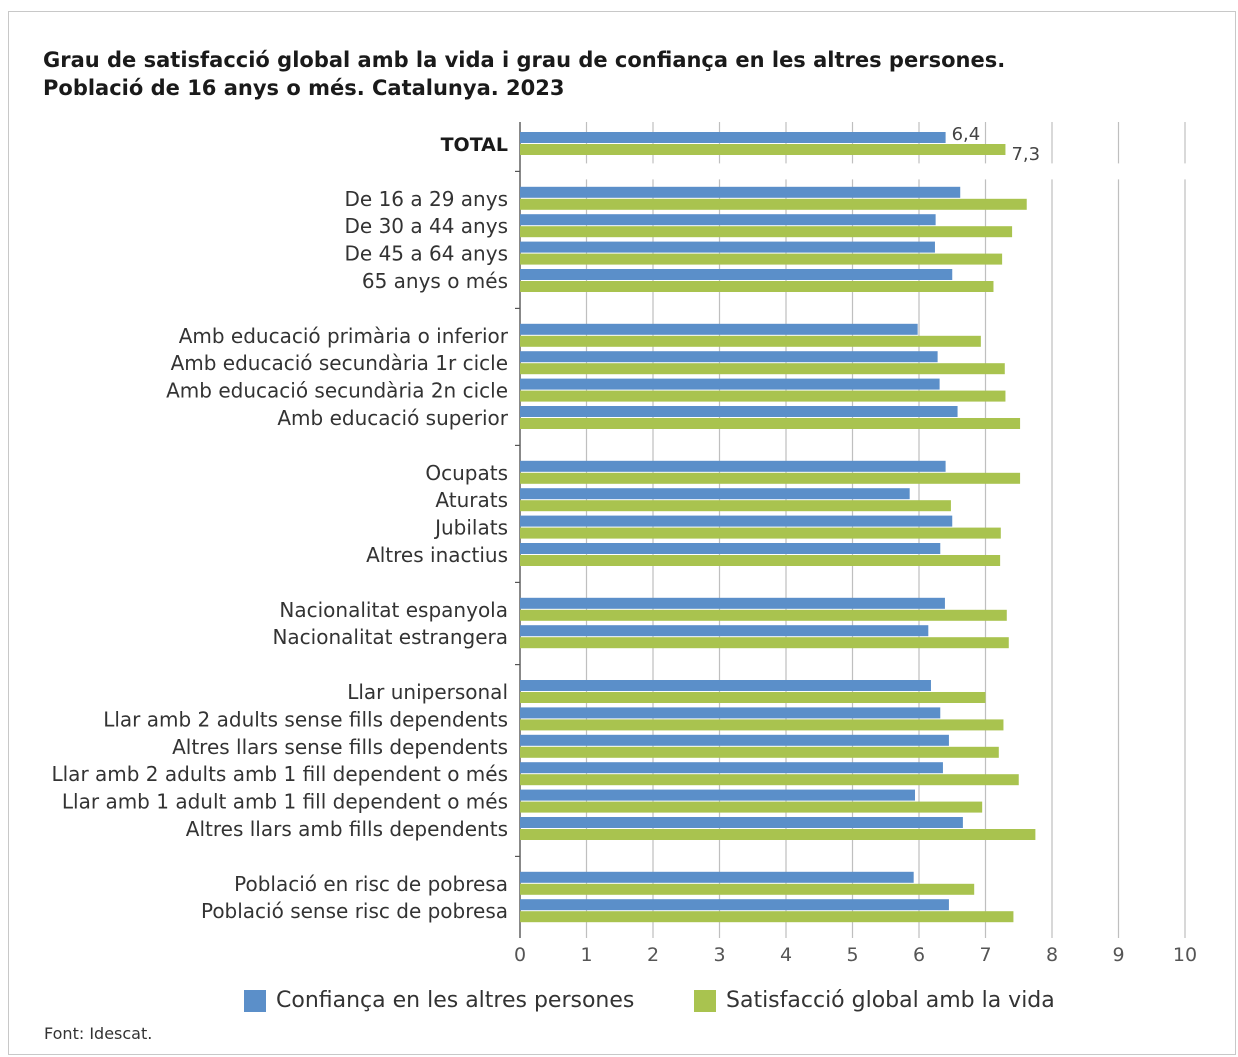  What do you see at coordinates (371, 884) in the screenshot?
I see `category-label: Població en risc de pobresa` at bounding box center [371, 884].